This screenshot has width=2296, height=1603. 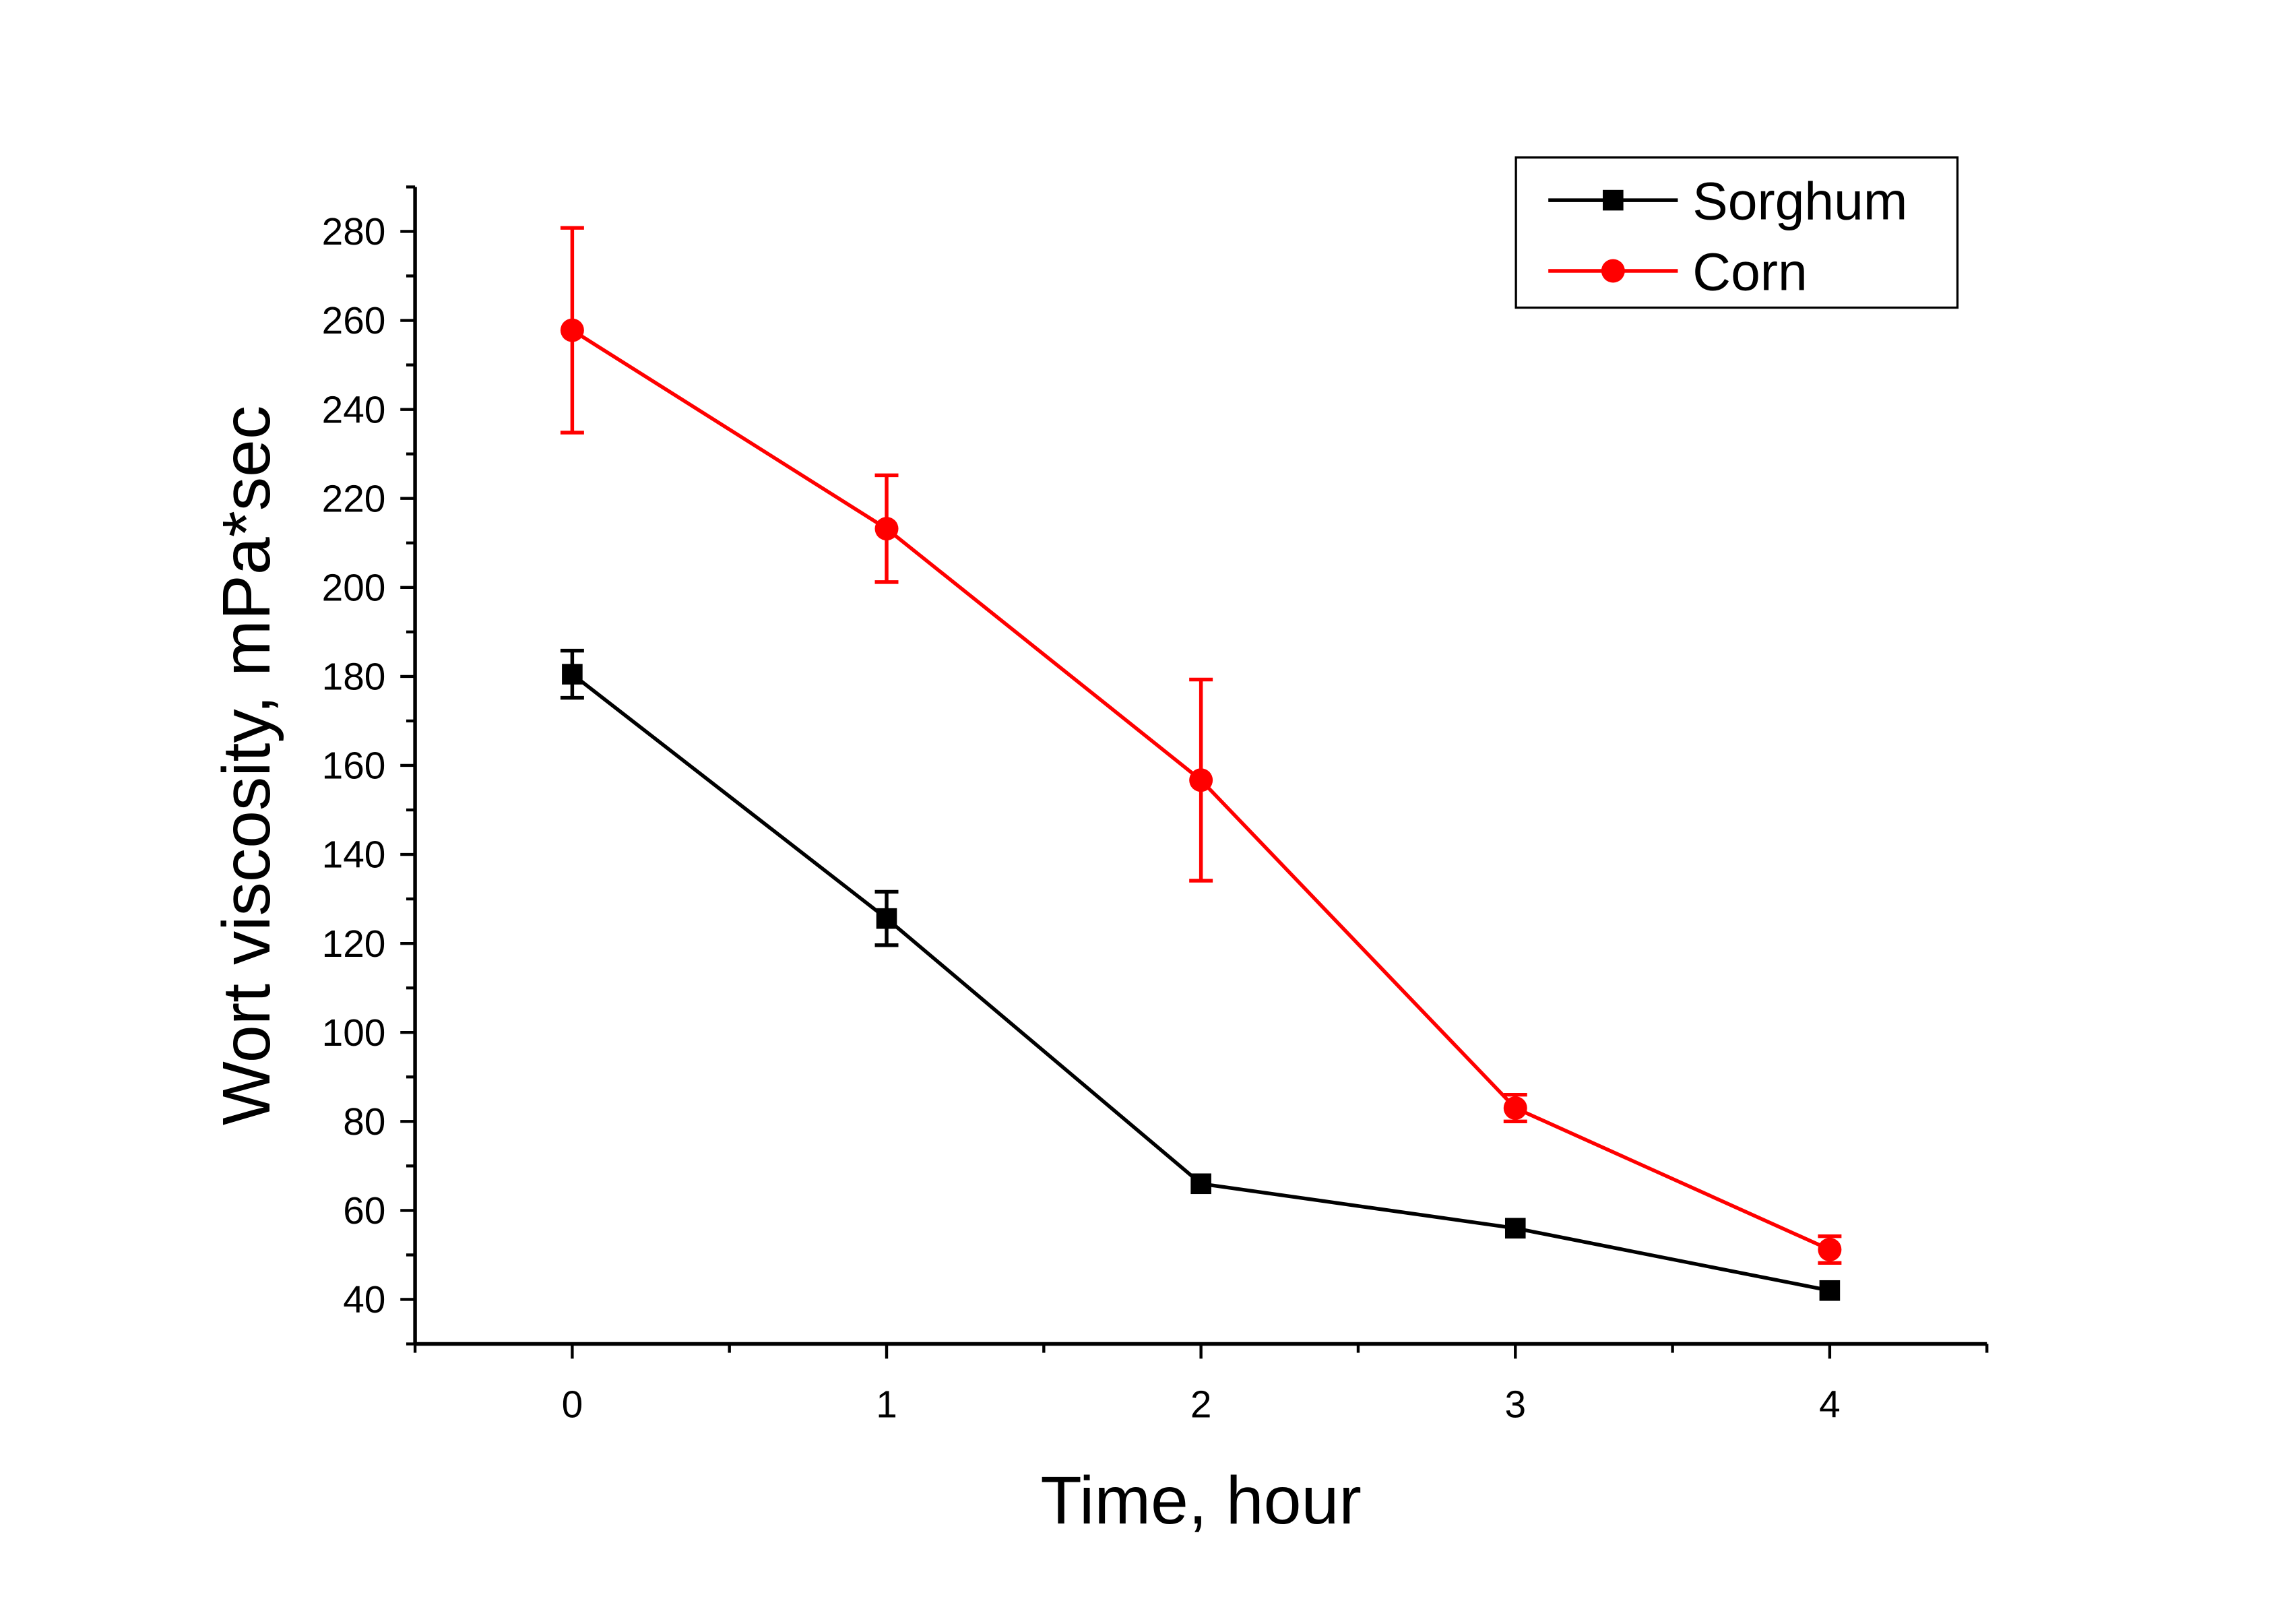 I want to click on x-tick-label: 3, so click(x=1515, y=1405).